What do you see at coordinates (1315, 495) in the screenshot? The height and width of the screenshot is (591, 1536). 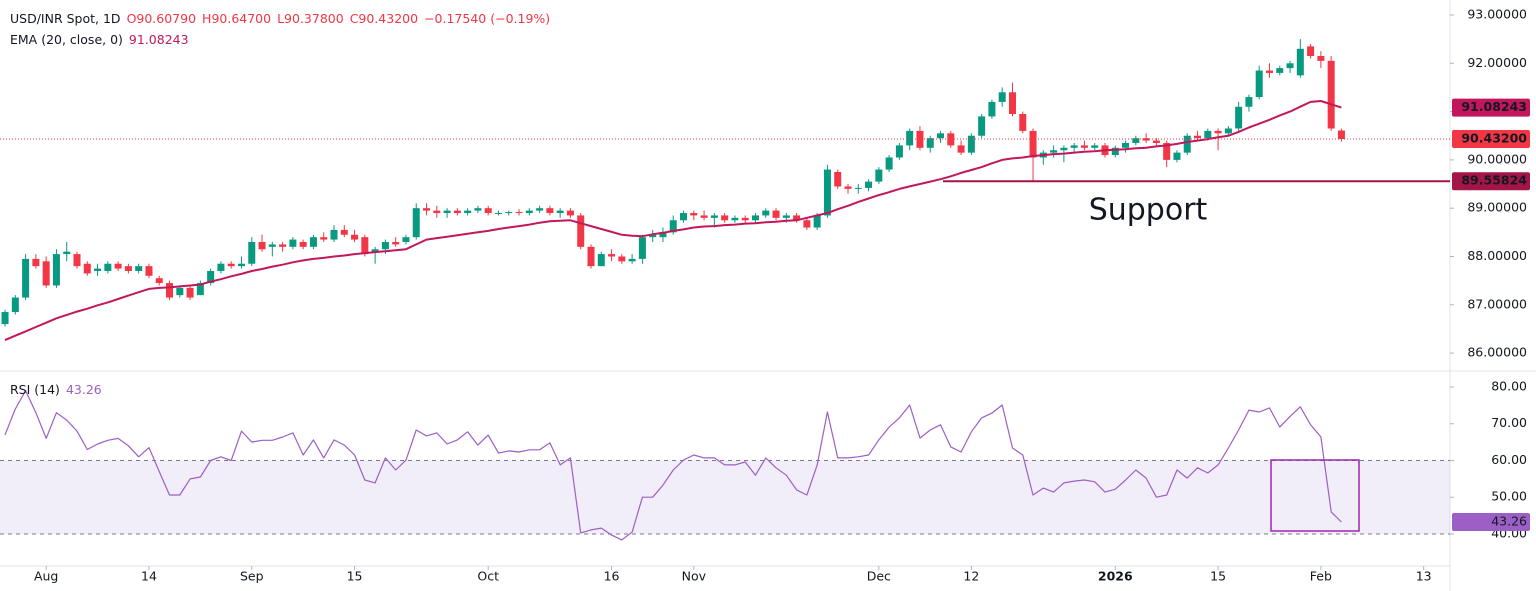 I see `highlight-box` at bounding box center [1315, 495].